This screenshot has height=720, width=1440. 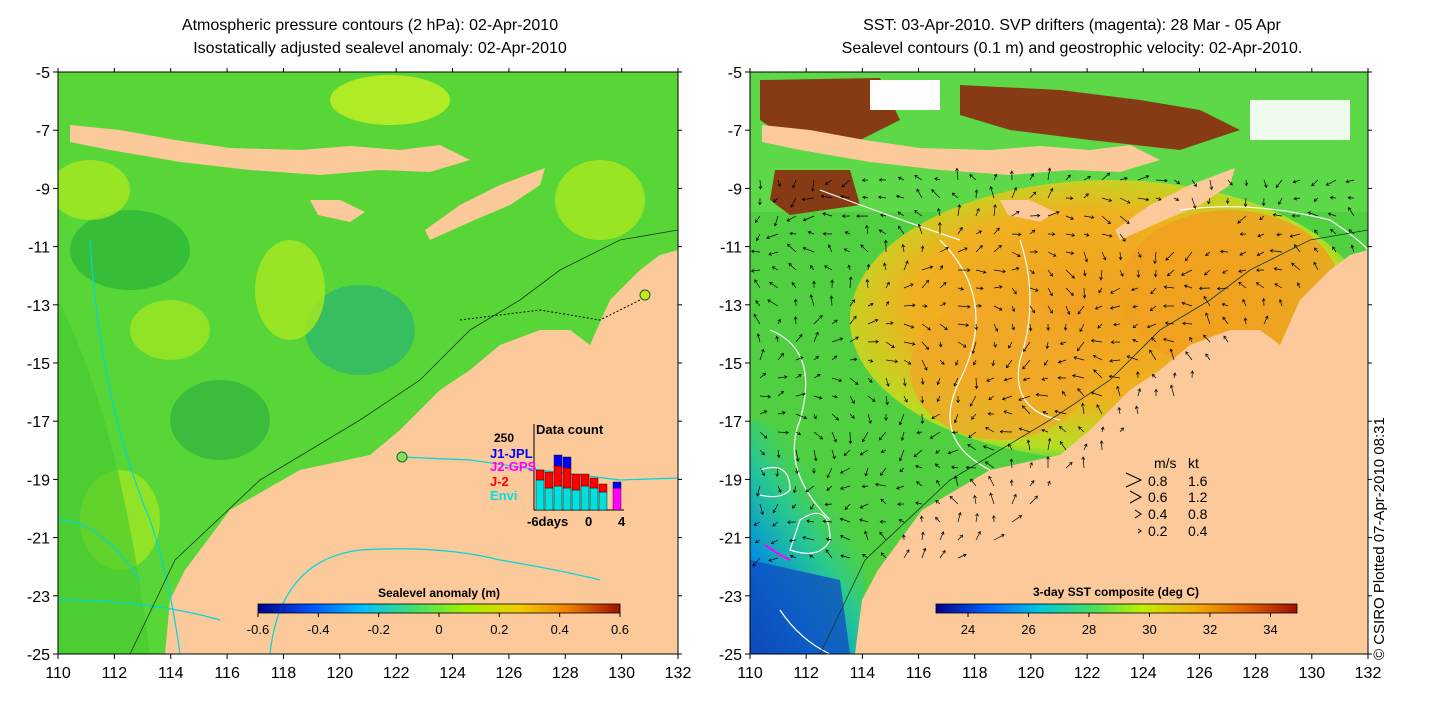 What do you see at coordinates (58, 673) in the screenshot?
I see `left-lon-tick-label: 110` at bounding box center [58, 673].